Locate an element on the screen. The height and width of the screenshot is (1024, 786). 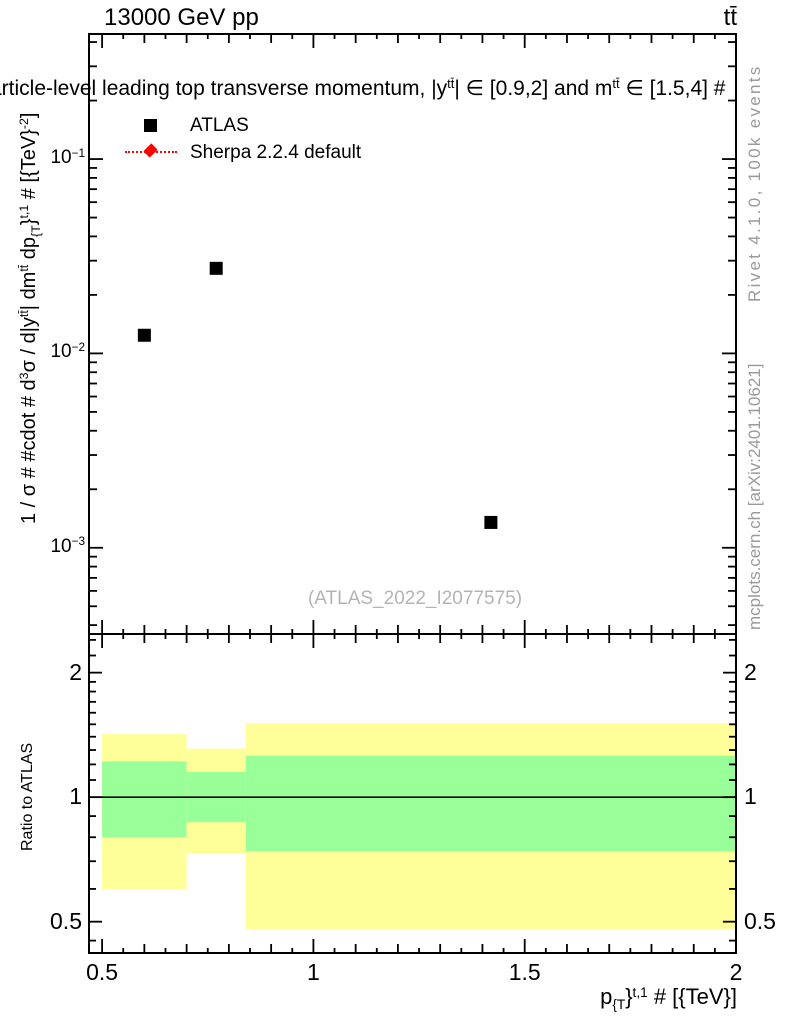
legend-item-sherpa: Sherpa 2.2.4 default is located at coordinates (276, 152).